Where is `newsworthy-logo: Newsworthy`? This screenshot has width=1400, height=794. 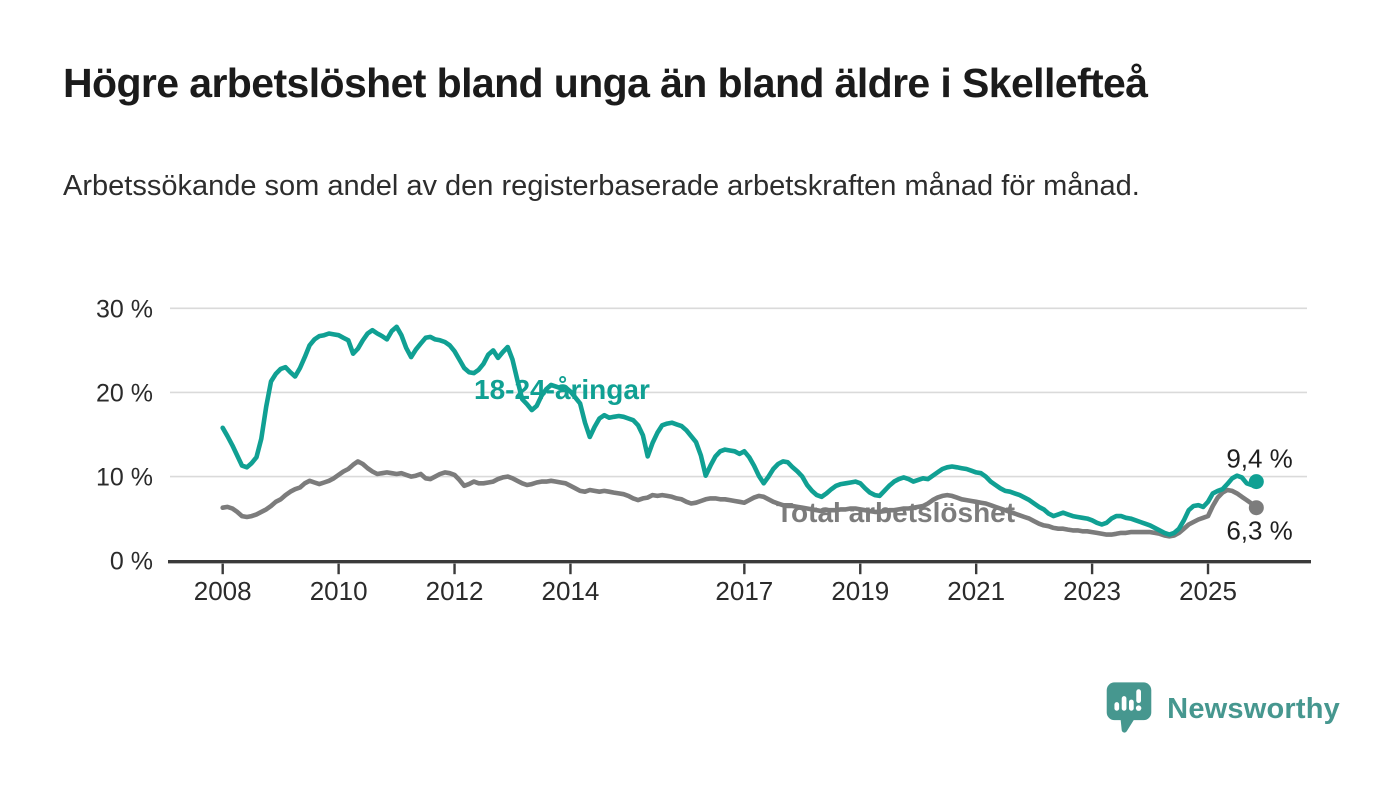 newsworthy-logo: Newsworthy is located at coordinates (1222, 709).